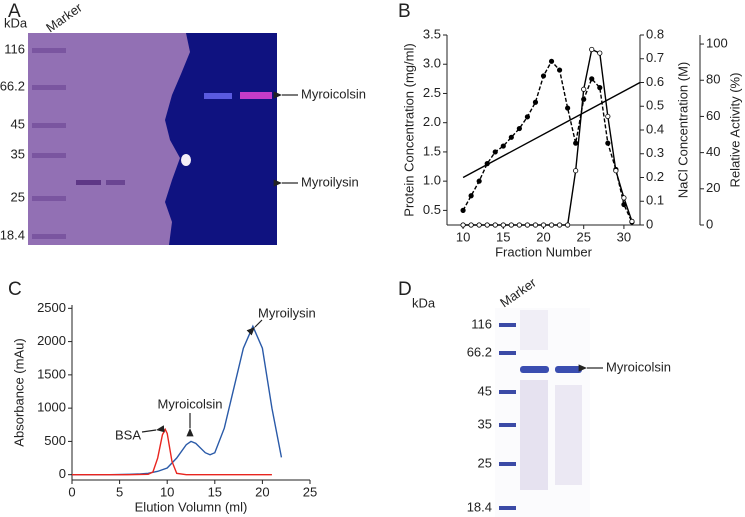  What do you see at coordinates (71, 491) in the screenshot?
I see `x-tick-label: 0` at bounding box center [71, 491].